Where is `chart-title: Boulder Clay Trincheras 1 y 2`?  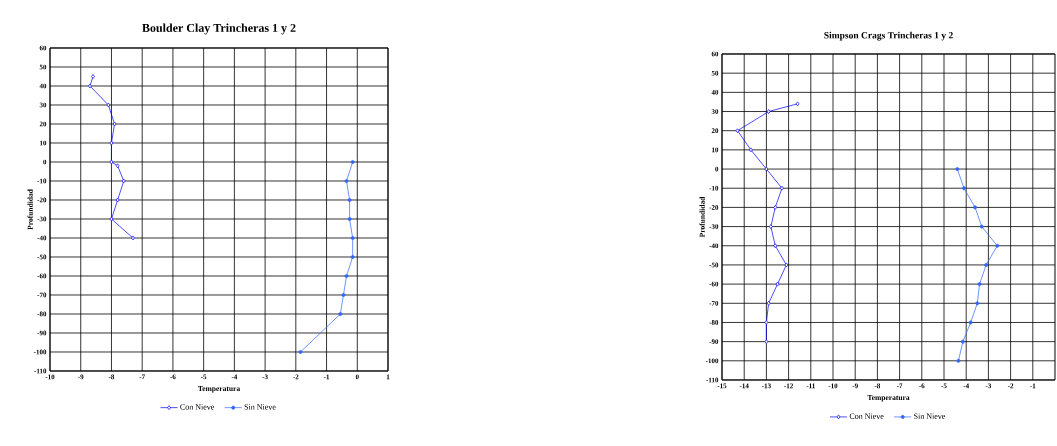
chart-title: Boulder Clay Trincheras 1 y 2 is located at coordinates (219, 29).